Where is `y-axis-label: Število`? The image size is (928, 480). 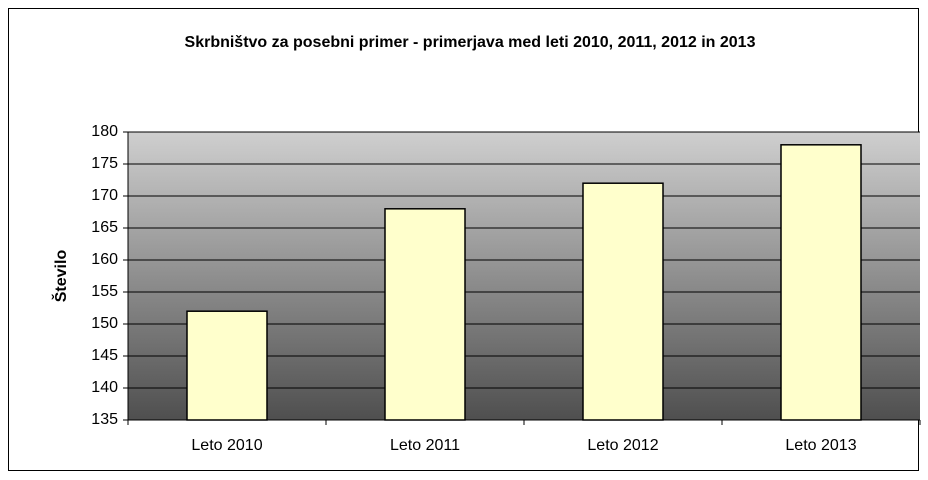
y-axis-label: Število is located at coordinates (60, 276).